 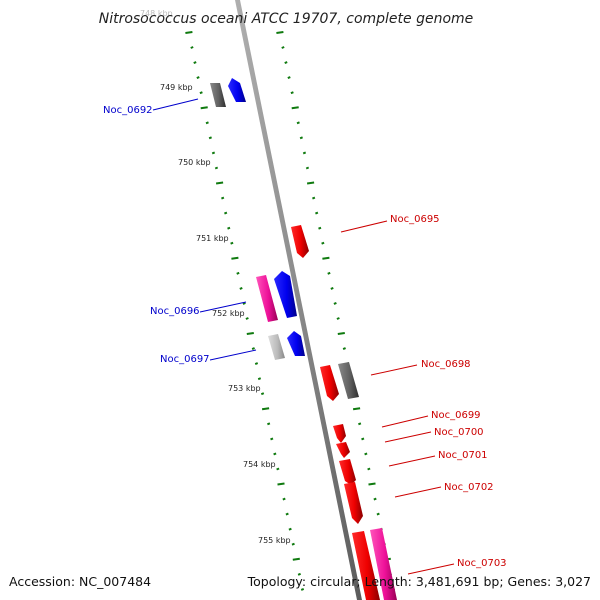 What do you see at coordinates (244, 388) in the screenshot?
I see `kbp-label: 753 kbp` at bounding box center [244, 388].